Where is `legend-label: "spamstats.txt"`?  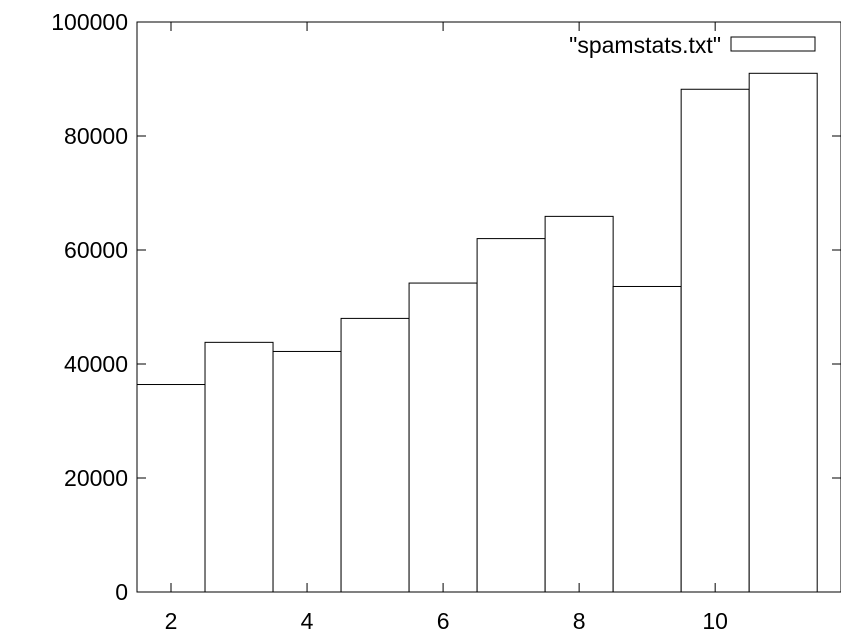
legend-label: "spamstats.txt" is located at coordinates (645, 45).